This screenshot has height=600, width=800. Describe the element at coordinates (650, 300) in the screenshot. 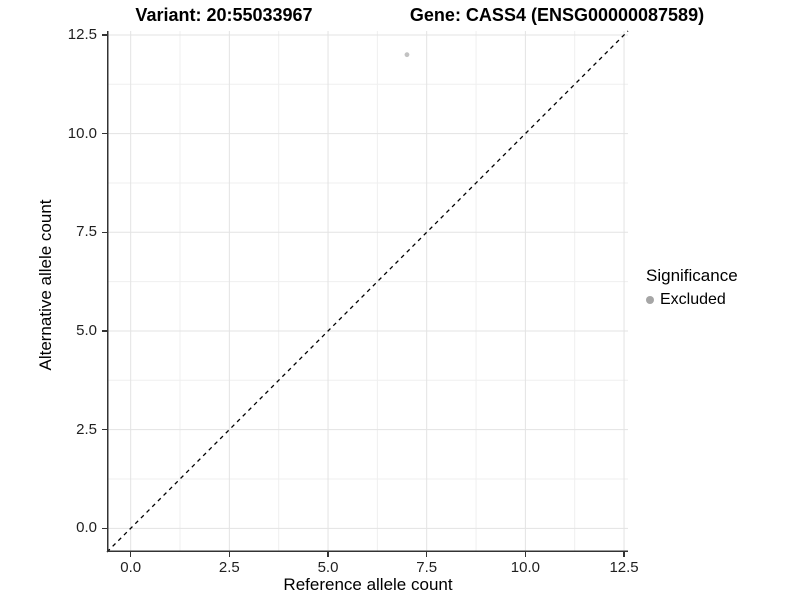

I see `legend-point-icon` at that location.